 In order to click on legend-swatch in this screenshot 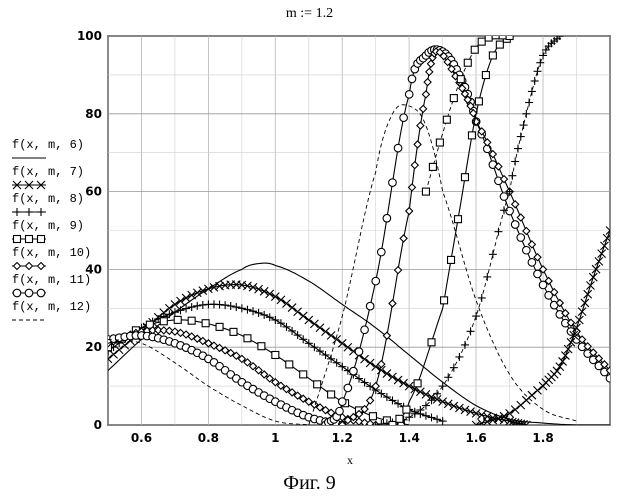, I will do `click(29, 185)`.